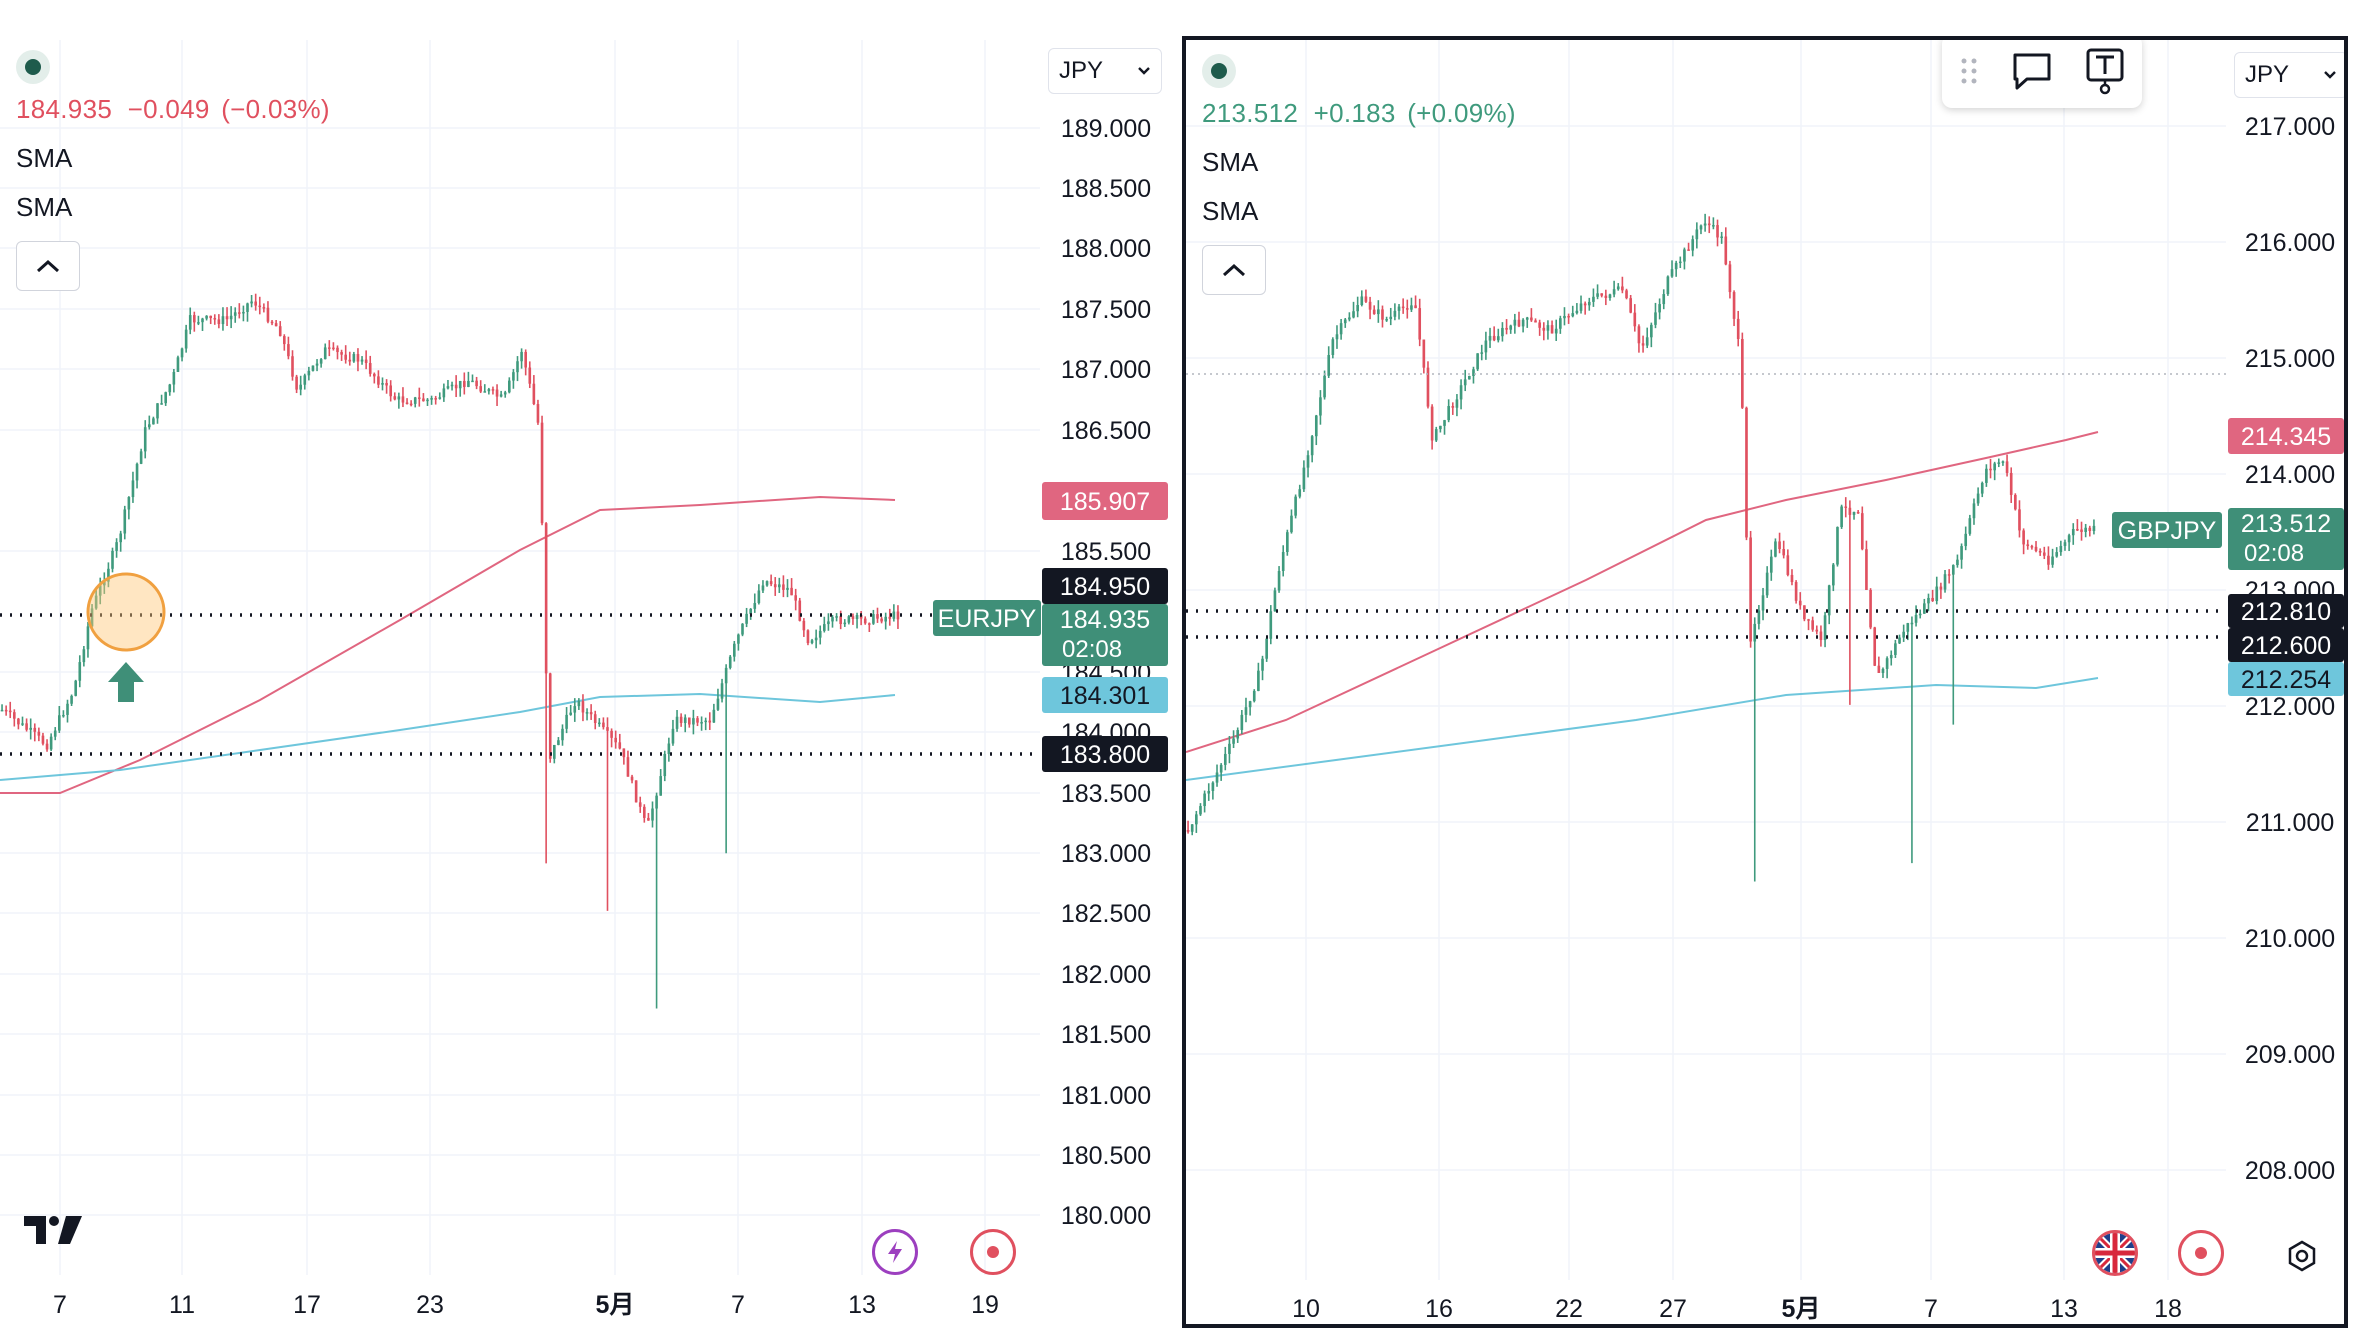  What do you see at coordinates (2105, 71) in the screenshot?
I see `text-tool-icon` at bounding box center [2105, 71].